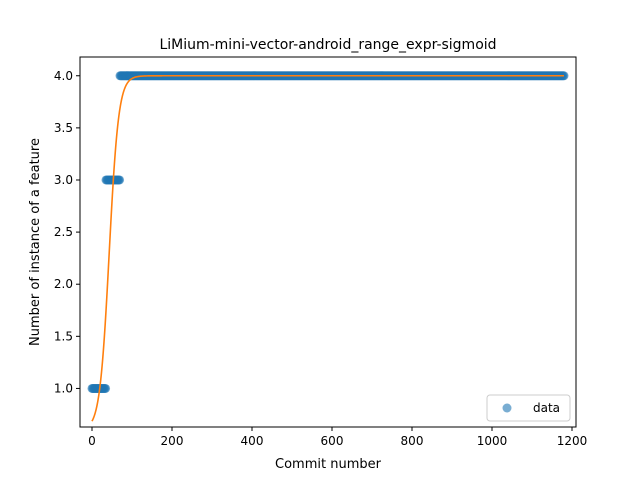  What do you see at coordinates (412, 441) in the screenshot?
I see `x-tick-label: 800` at bounding box center [412, 441].